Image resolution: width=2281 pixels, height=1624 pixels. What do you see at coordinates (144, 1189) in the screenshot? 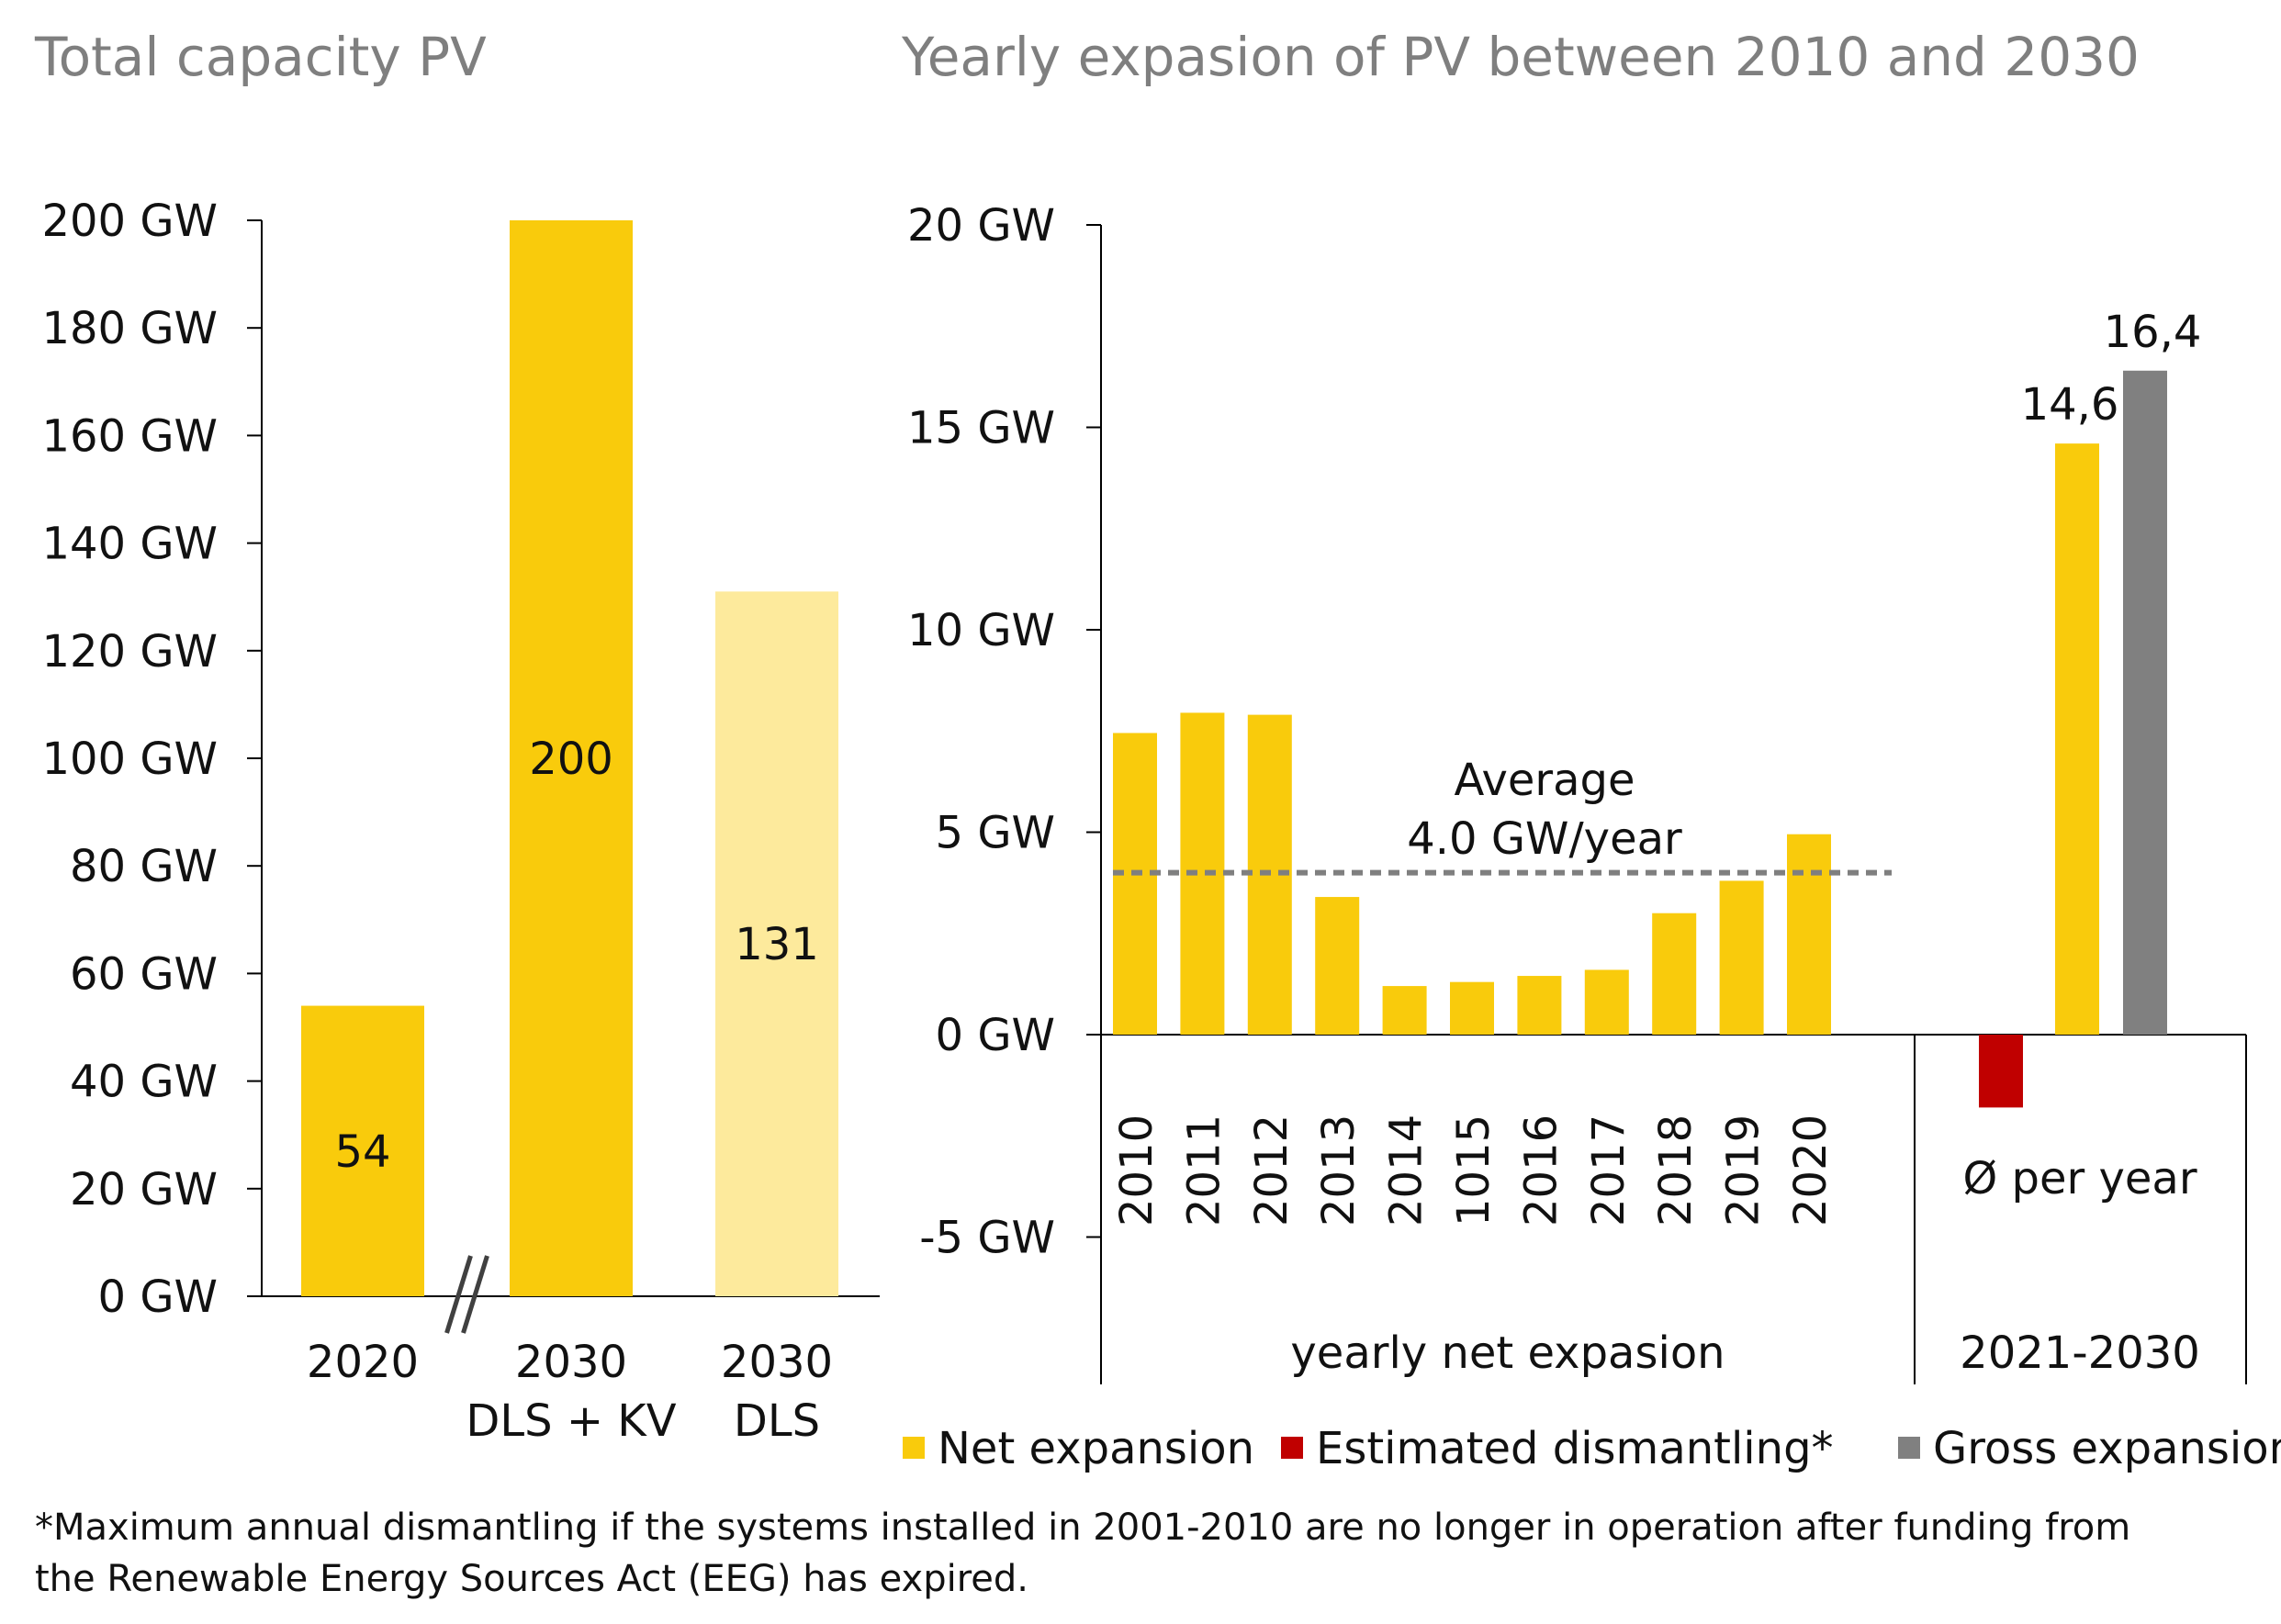
I see `left-y-tick-label: 20 GW` at bounding box center [144, 1189].